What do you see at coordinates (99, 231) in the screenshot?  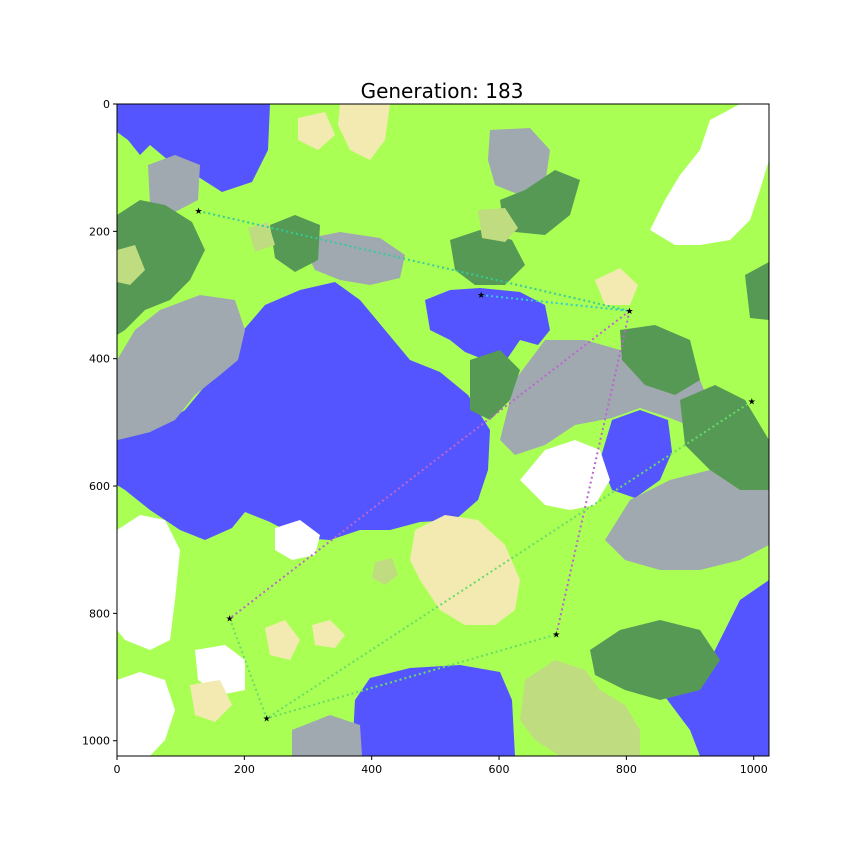 I see `y-tick-label: 200` at bounding box center [99, 231].